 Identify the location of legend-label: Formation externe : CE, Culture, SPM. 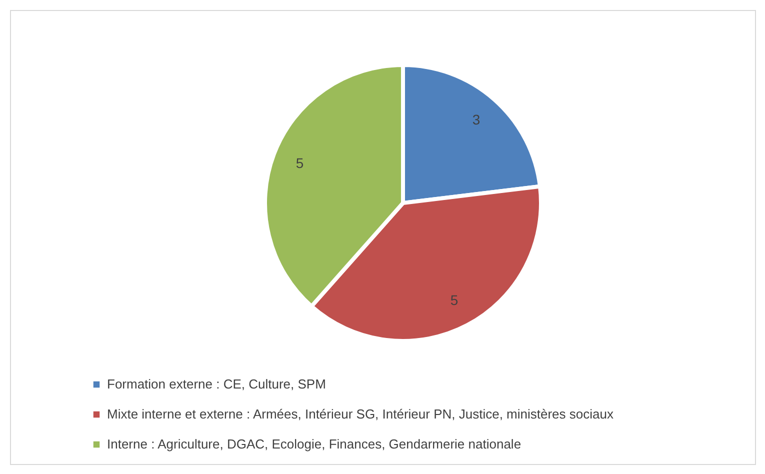
(216, 384).